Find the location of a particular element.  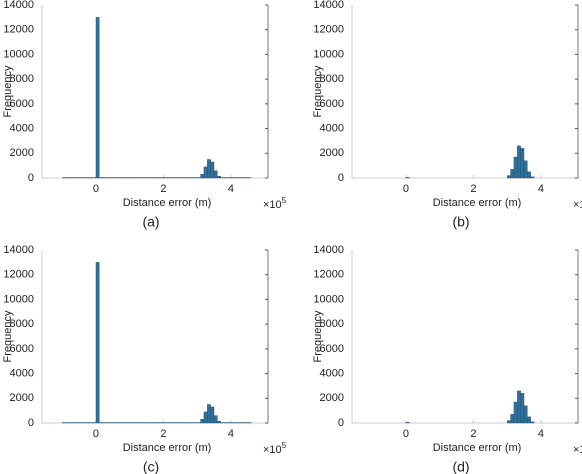

caption: (c) is located at coordinates (151, 466).